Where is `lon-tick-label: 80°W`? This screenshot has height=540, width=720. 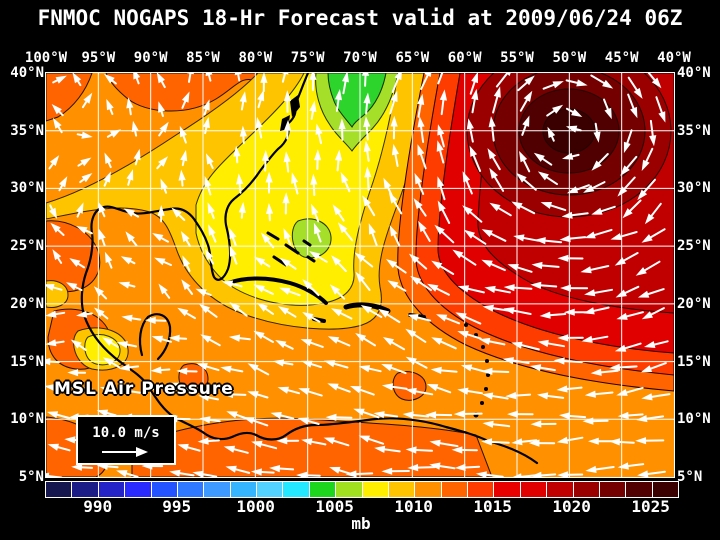 lon-tick-label: 80°W is located at coordinates (255, 58).